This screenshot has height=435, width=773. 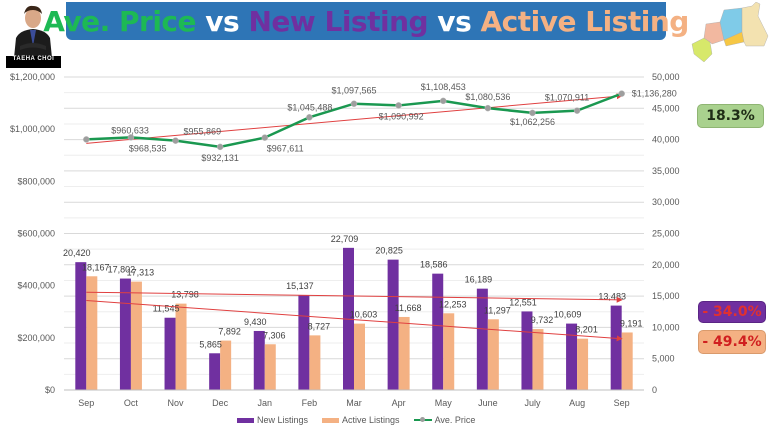 I want to click on data-label-active-listings: 7,892, so click(x=229, y=332).